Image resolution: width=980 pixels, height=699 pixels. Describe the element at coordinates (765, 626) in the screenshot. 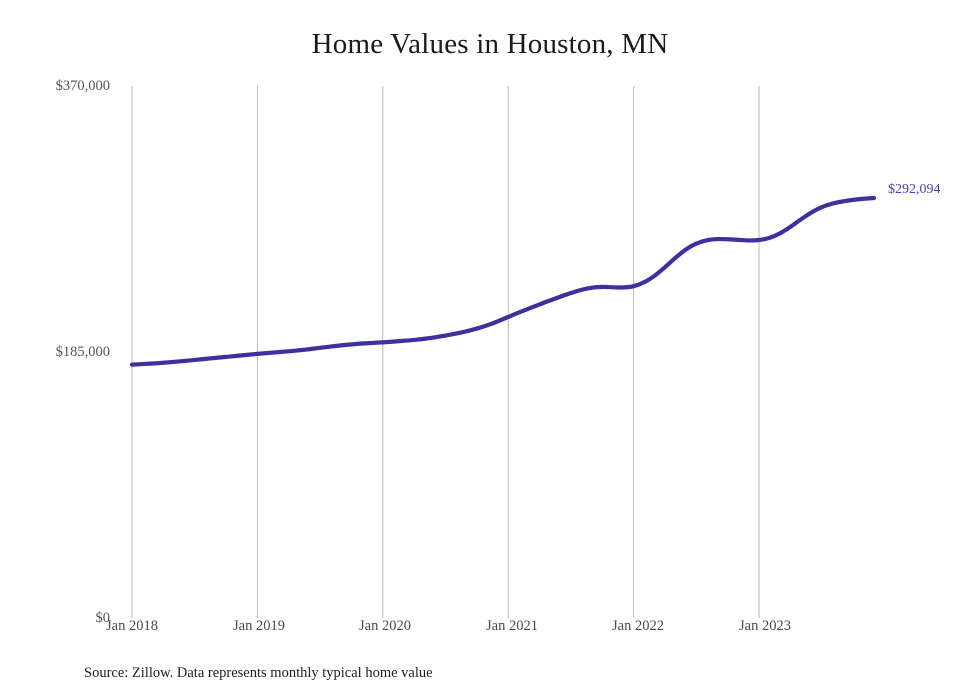

I see `x-axis-tick-jan-2023: Jan 2023` at that location.